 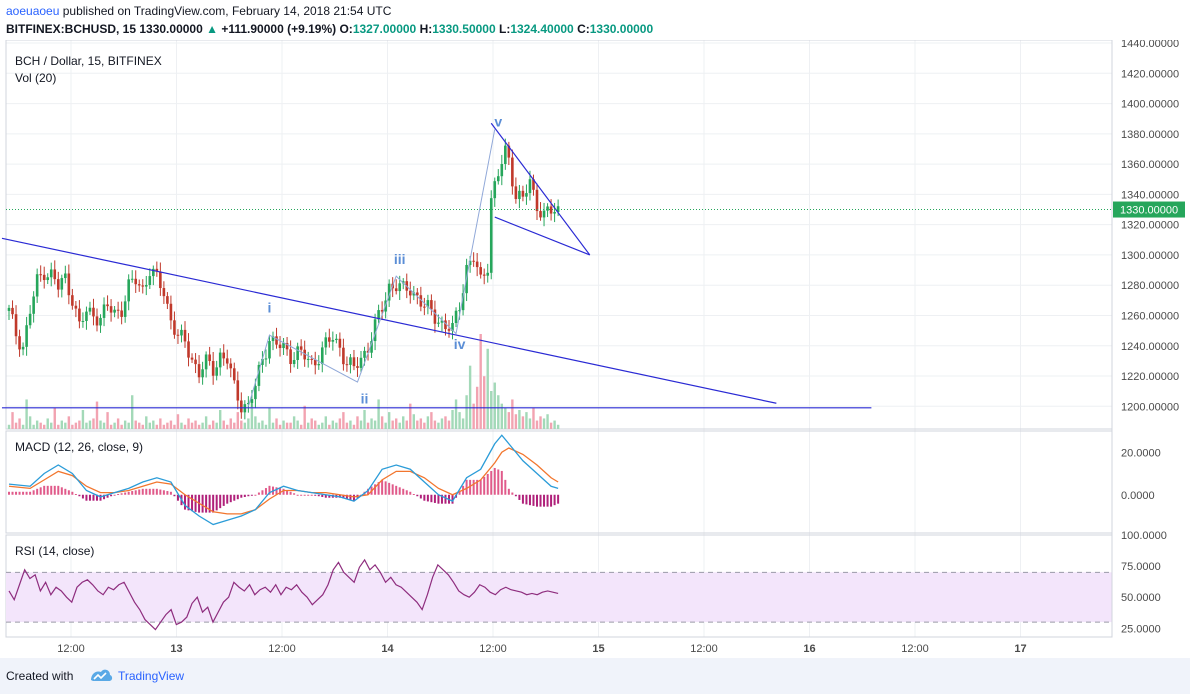 I want to click on low-label: L:, so click(x=504, y=29).